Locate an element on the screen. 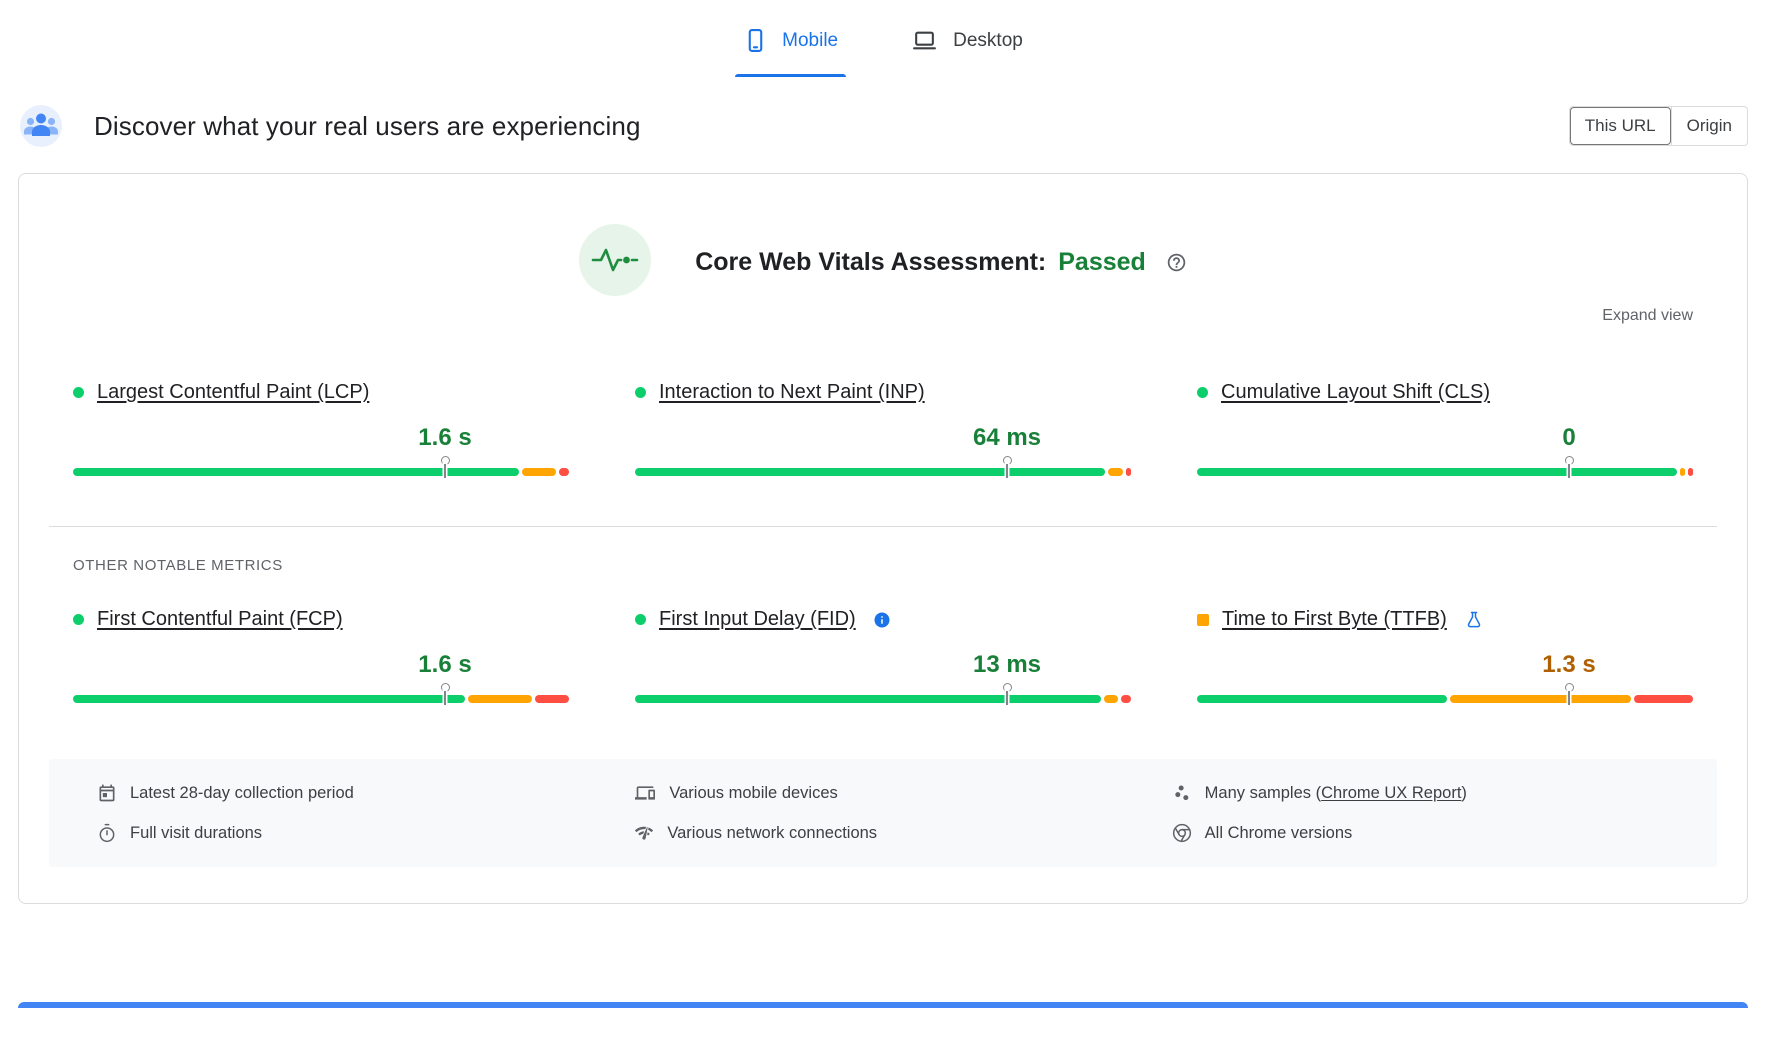 The image size is (1766, 1064). fid-distribution-chart: 13 ms is located at coordinates (883, 678).